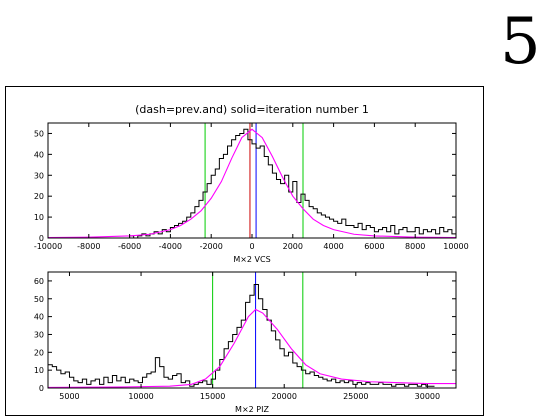 Image resolution: width=548 pixels, height=420 pixels. I want to click on x-tick-label: 0, so click(251, 246).